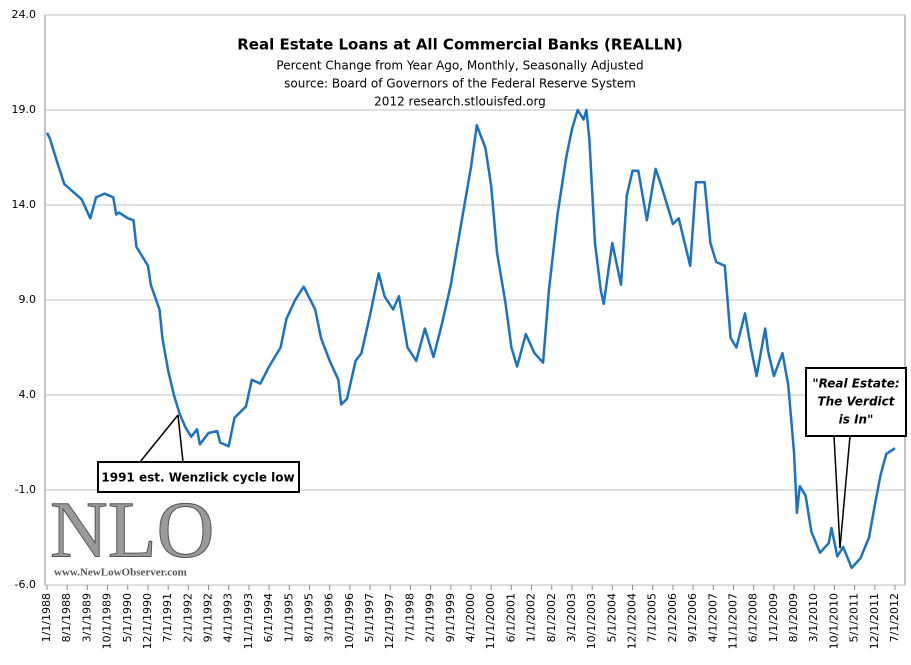  I want to click on y-tick-label: 19.0, so click(24, 109).